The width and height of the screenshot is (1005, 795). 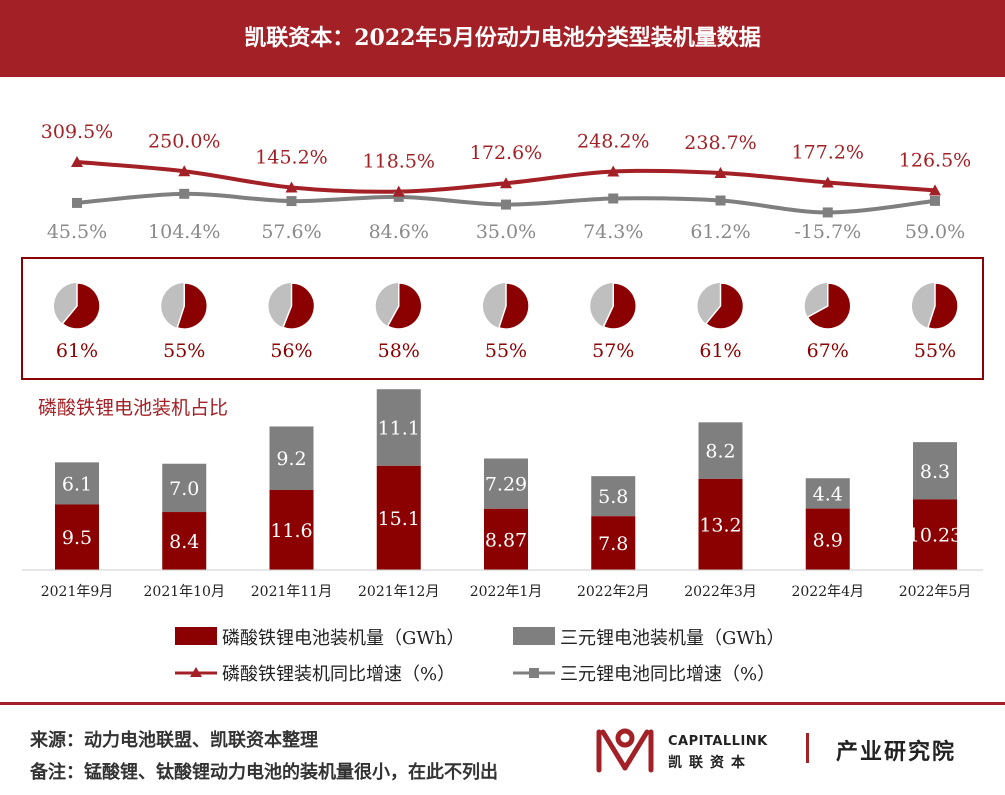 What do you see at coordinates (534, 636) in the screenshot?
I see `legend-swatch-ncm` at bounding box center [534, 636].